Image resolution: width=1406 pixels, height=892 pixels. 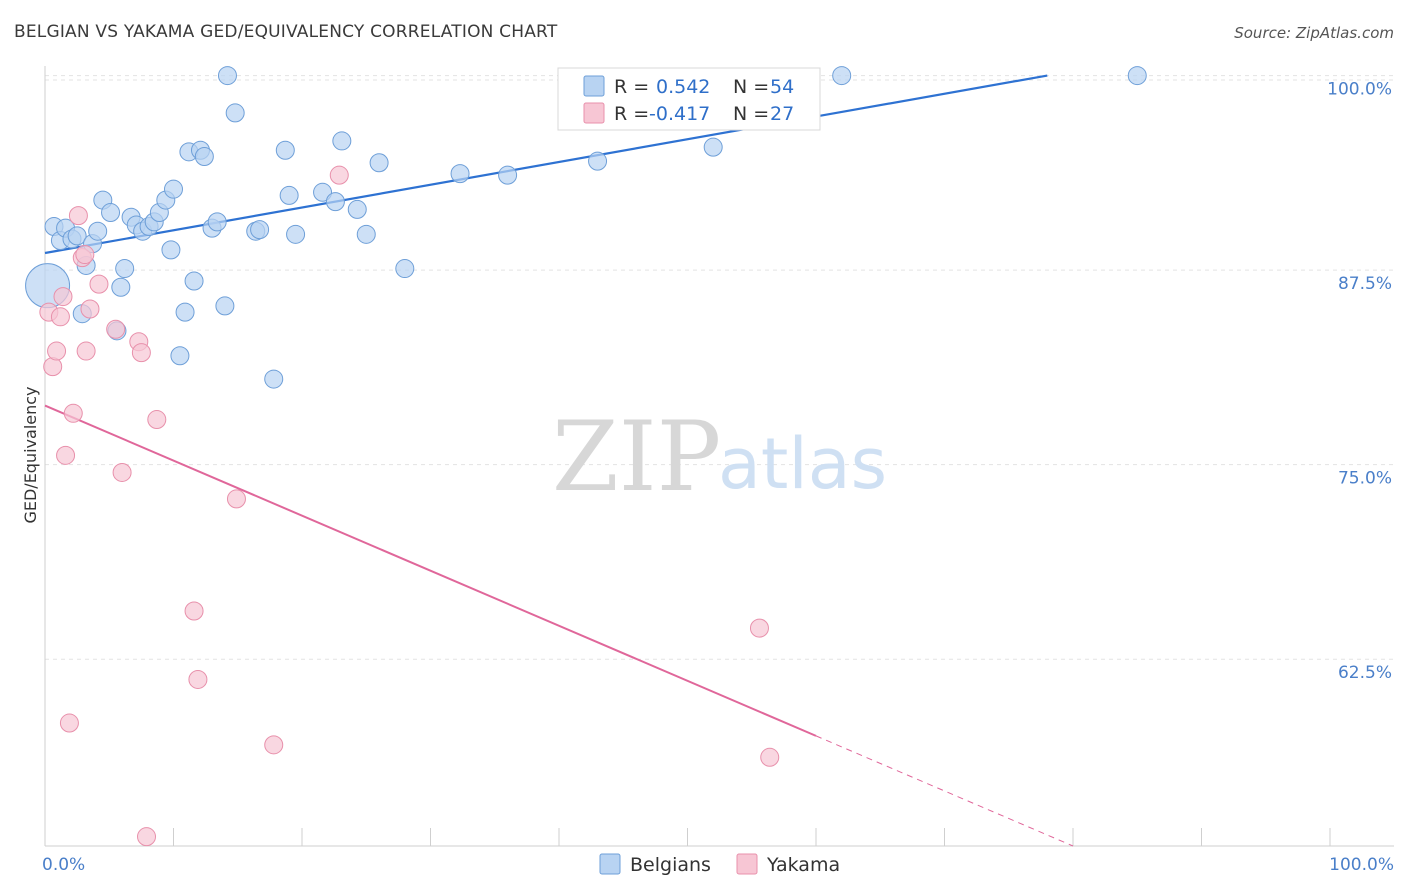 I want to click on watermark-atlas: atlas, so click(x=802, y=464).